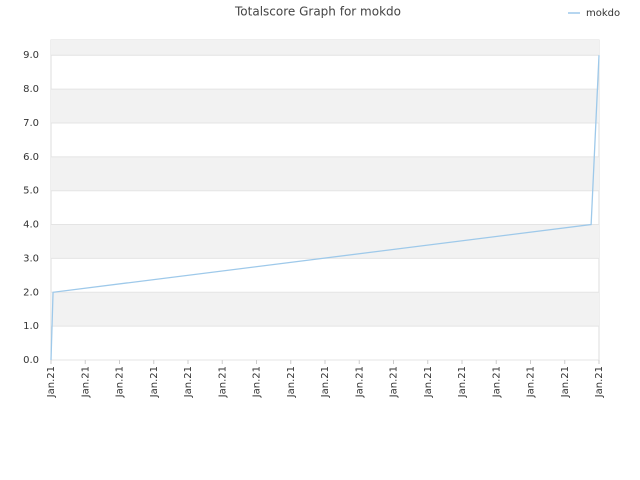 The image size is (640, 480). Describe the element at coordinates (31, 55) in the screenshot. I see `y-tick-label: 9.0` at that location.